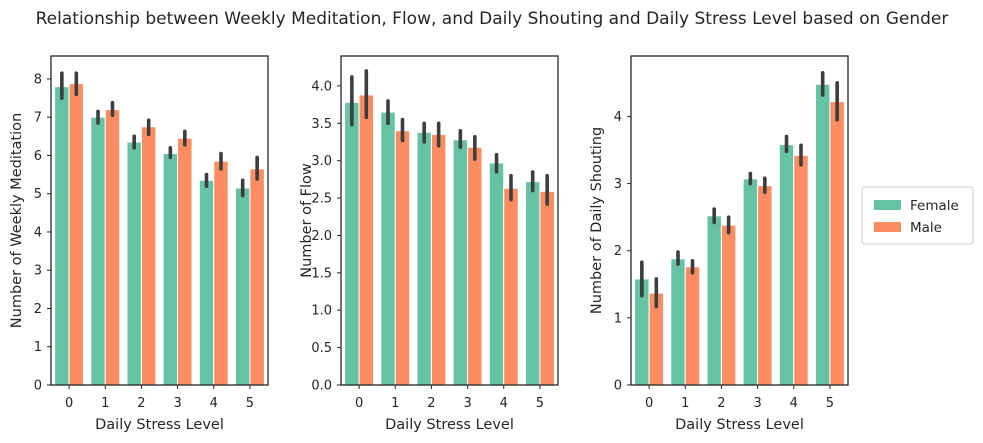  I want to click on ytick-label: 4.0, so click(321, 86).